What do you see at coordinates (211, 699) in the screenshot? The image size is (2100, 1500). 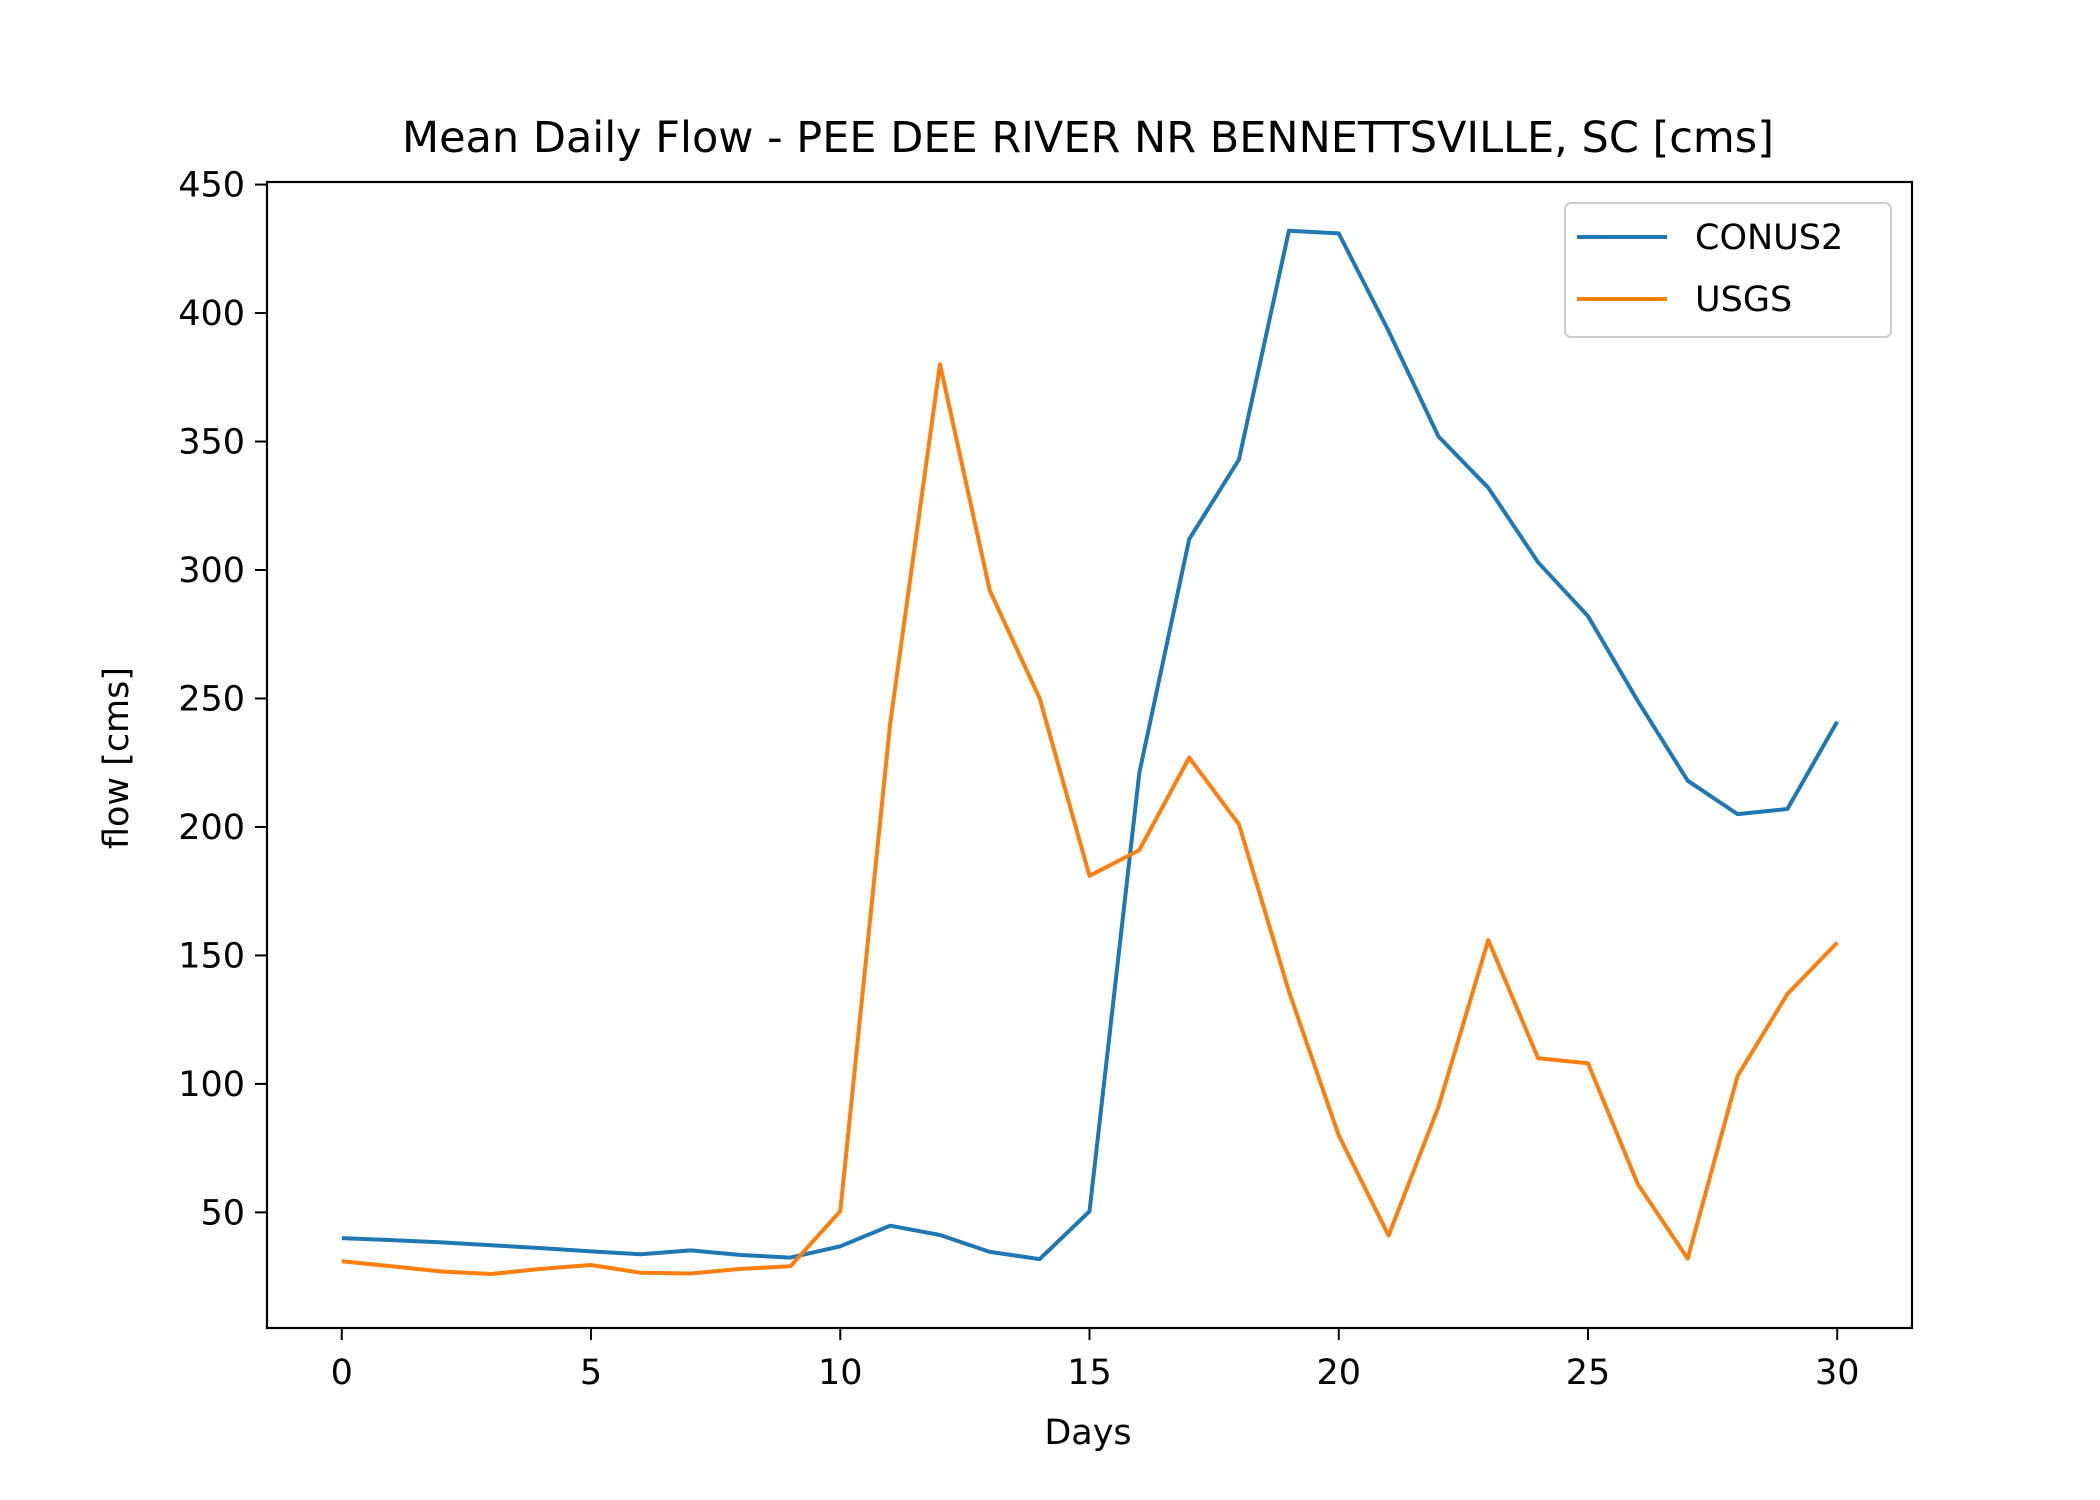 I see `y-tick-label: 250` at bounding box center [211, 699].